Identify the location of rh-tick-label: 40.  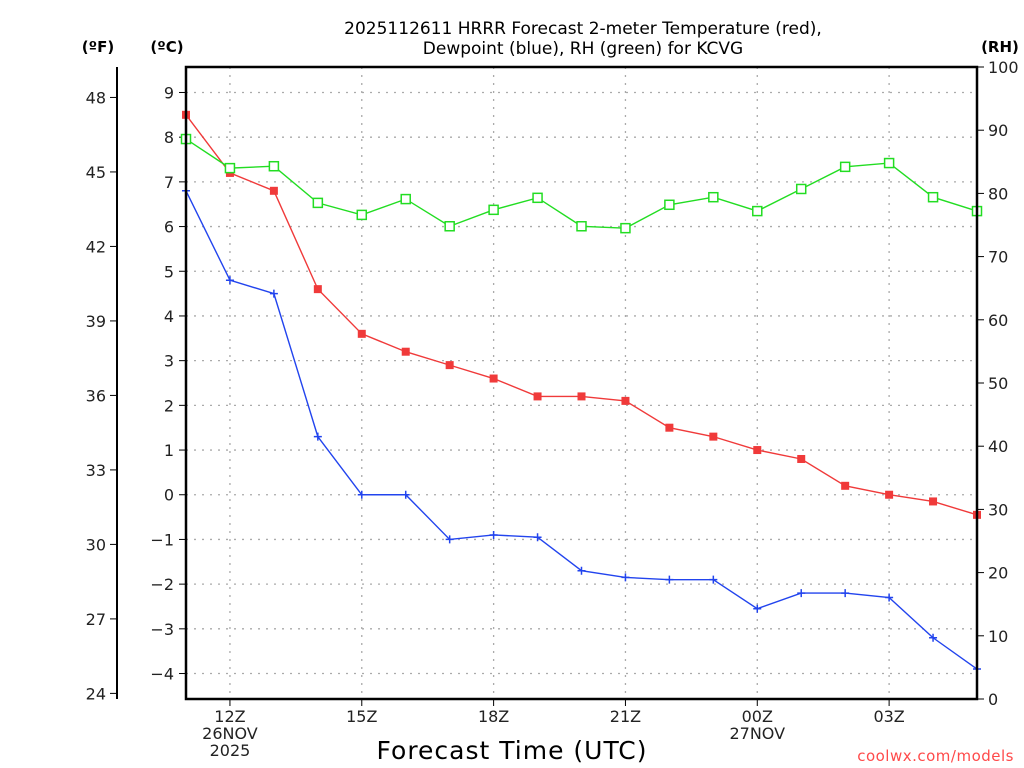
(998, 446).